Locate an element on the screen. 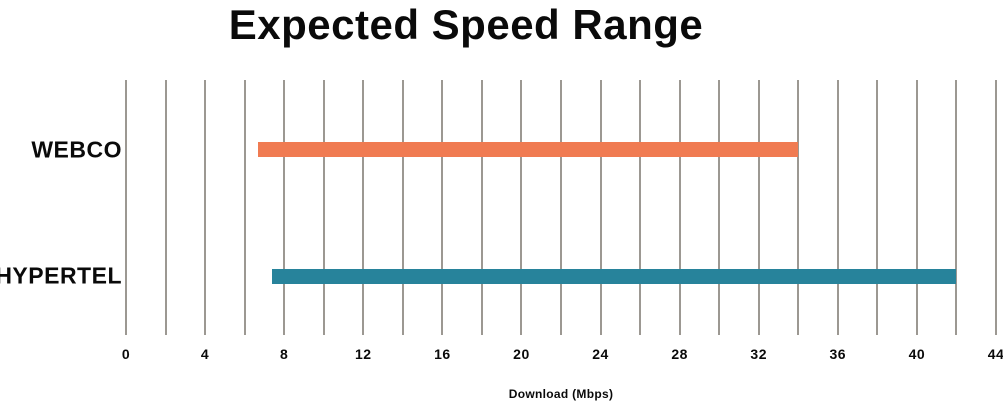 The width and height of the screenshot is (1003, 405). category-label-webco: WEBCO is located at coordinates (76, 149).